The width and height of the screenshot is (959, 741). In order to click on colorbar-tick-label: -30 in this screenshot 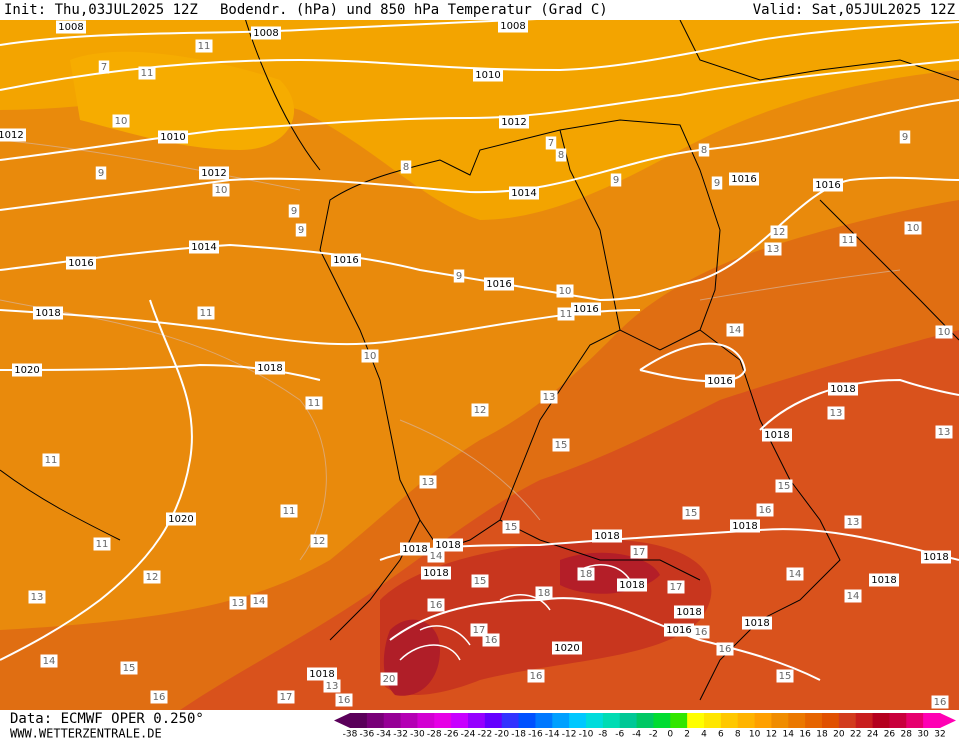, I will do `click(417, 735)`.